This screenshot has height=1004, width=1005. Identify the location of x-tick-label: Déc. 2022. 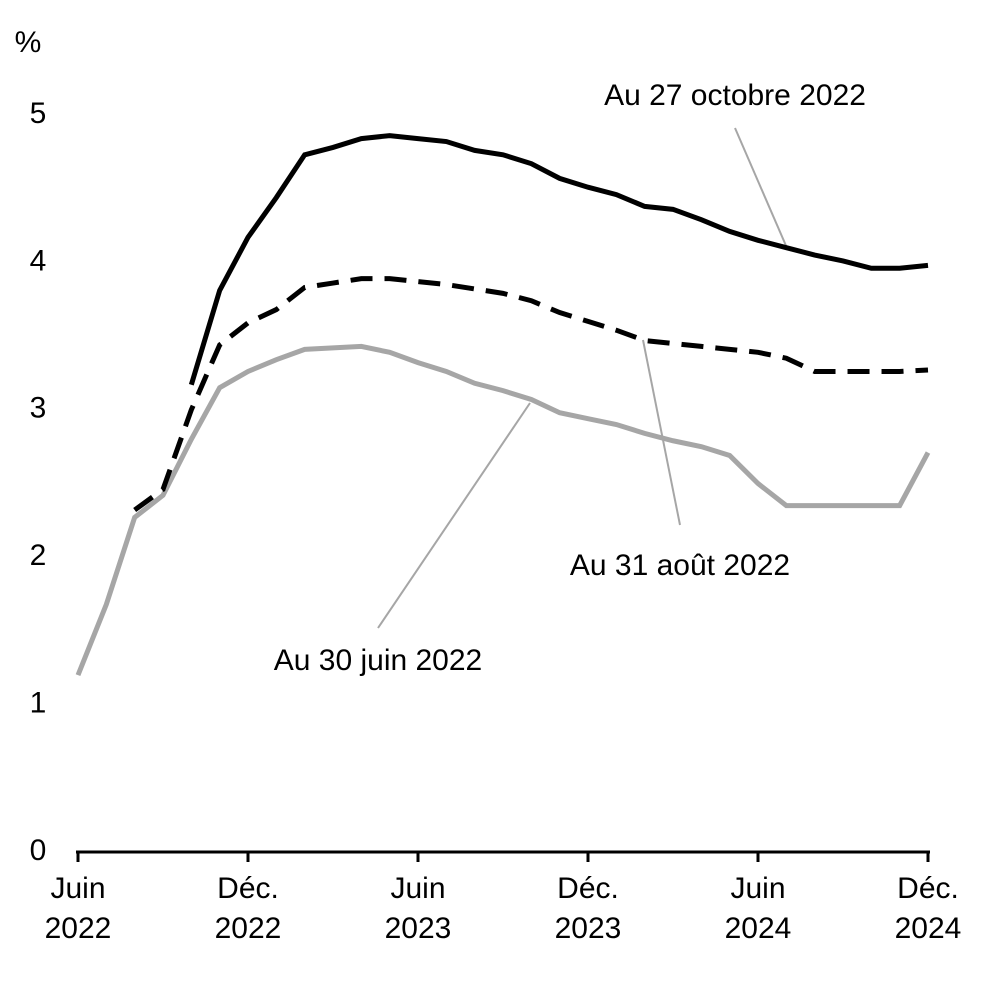
(248, 908).